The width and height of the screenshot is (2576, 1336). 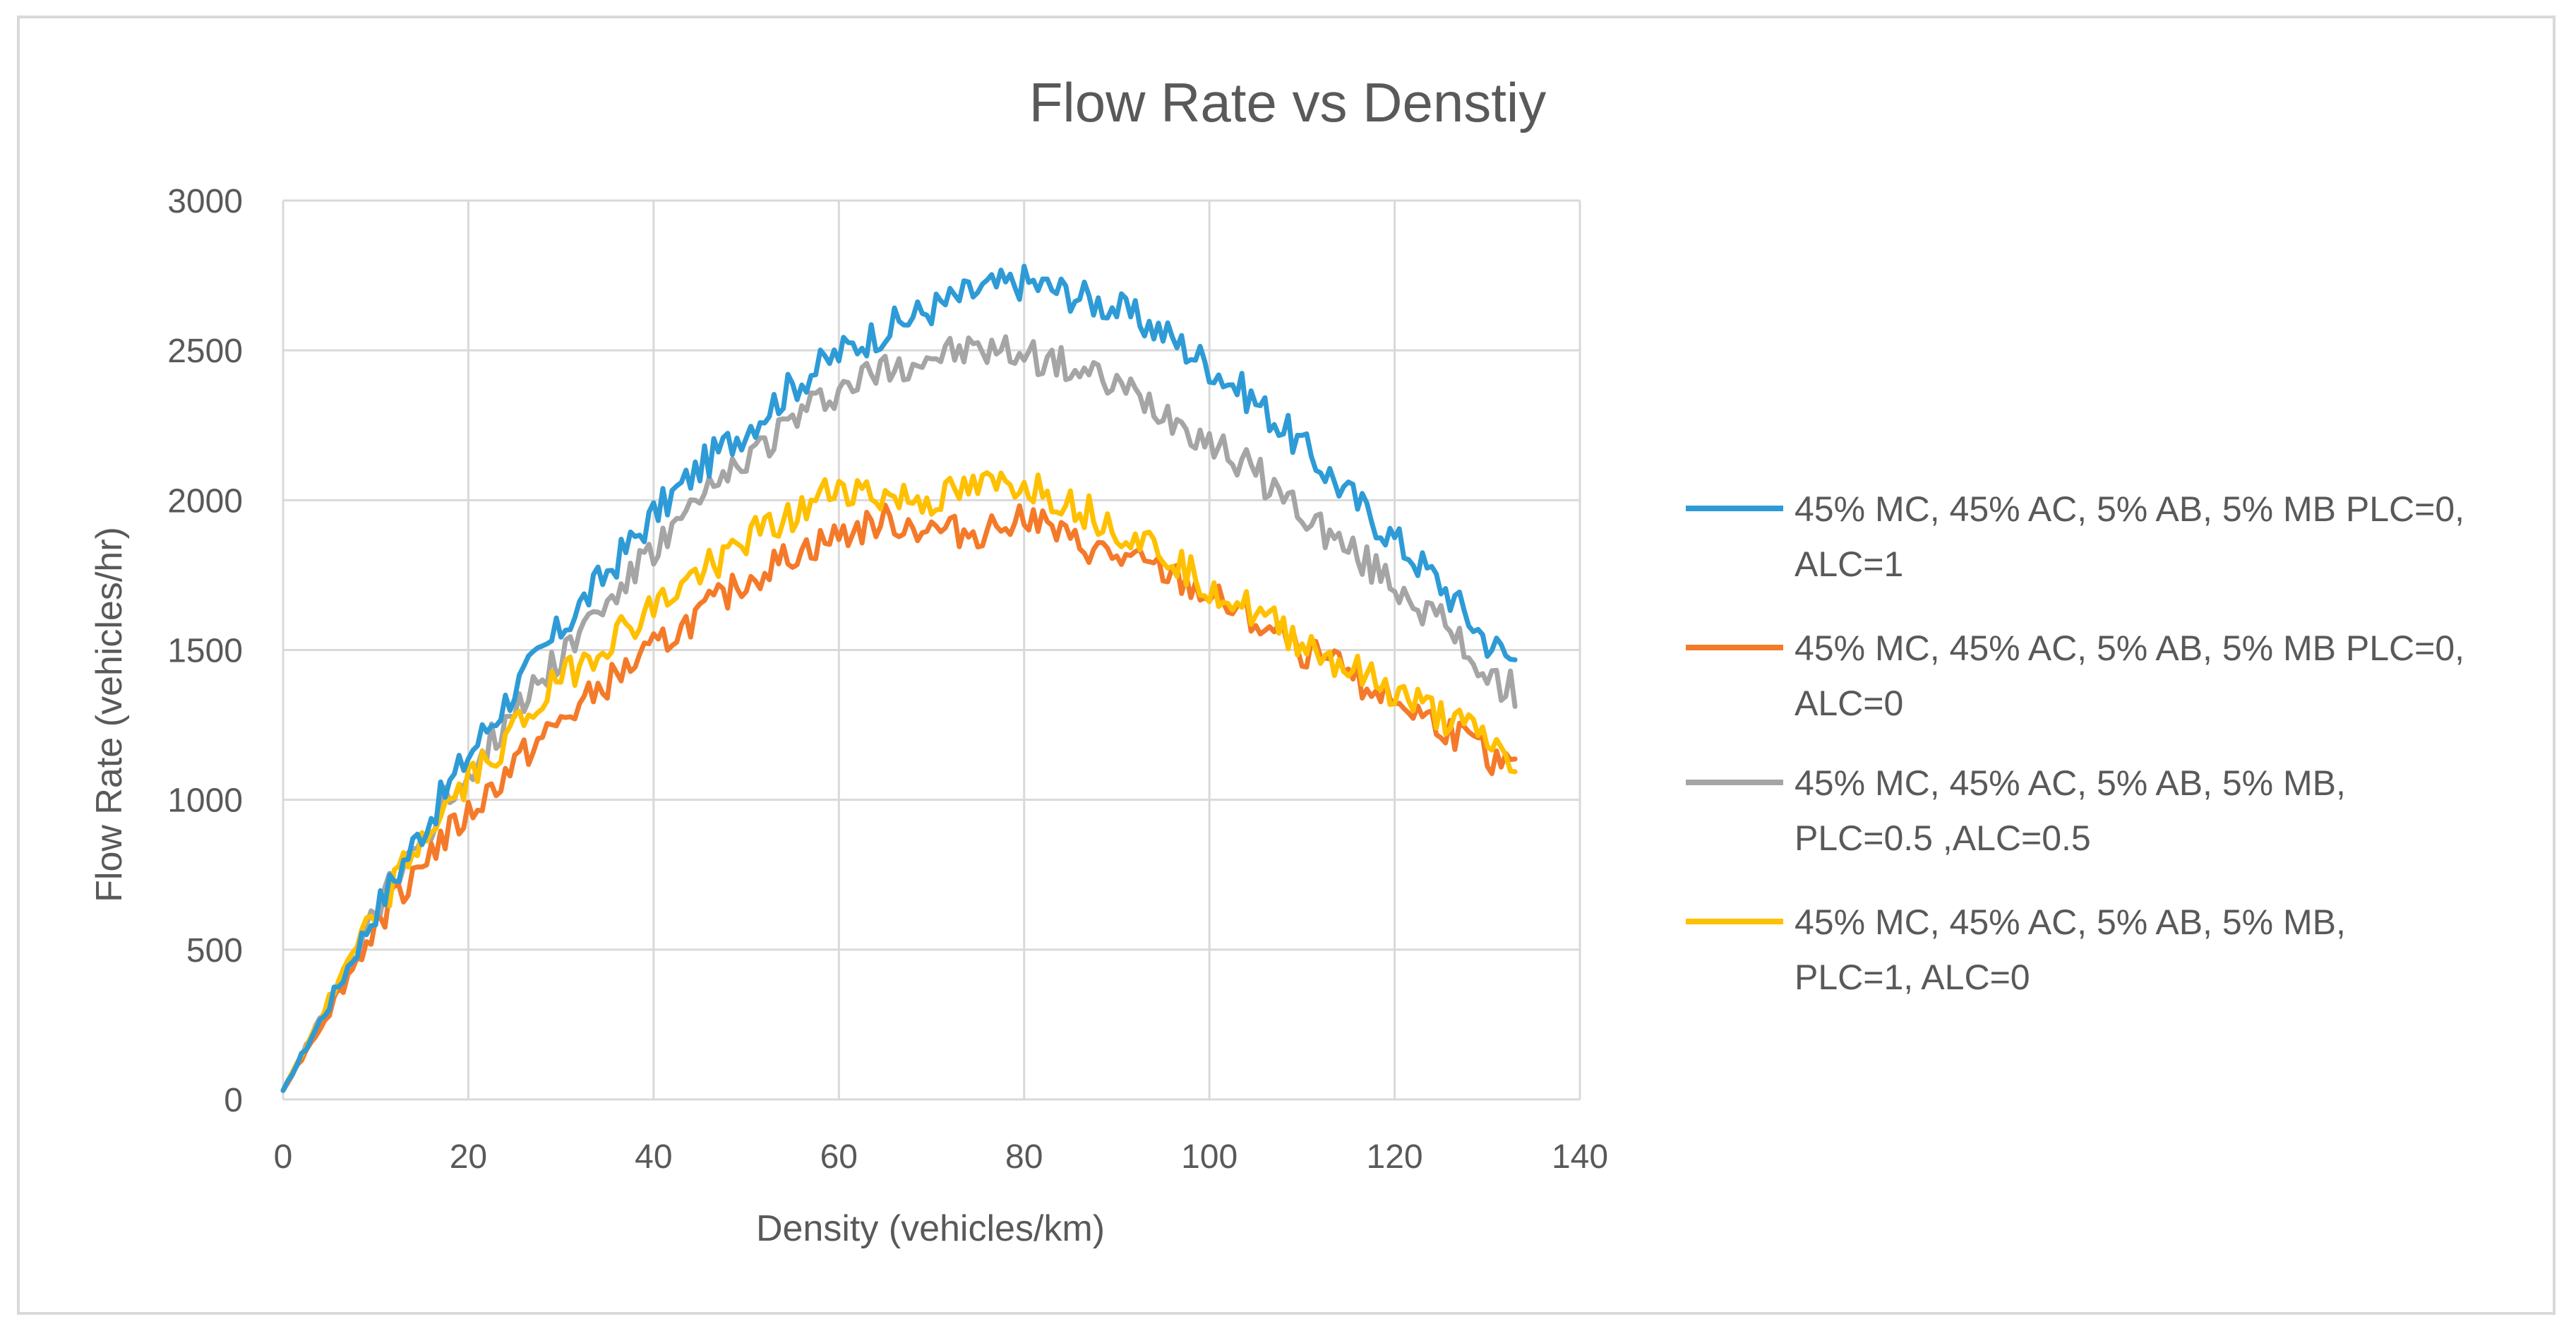 What do you see at coordinates (2075, 675) in the screenshot?
I see `legend-item-2: 45% MC, 45% AC, 5% AB, 5% MB PLC=0, ALC=0` at bounding box center [2075, 675].